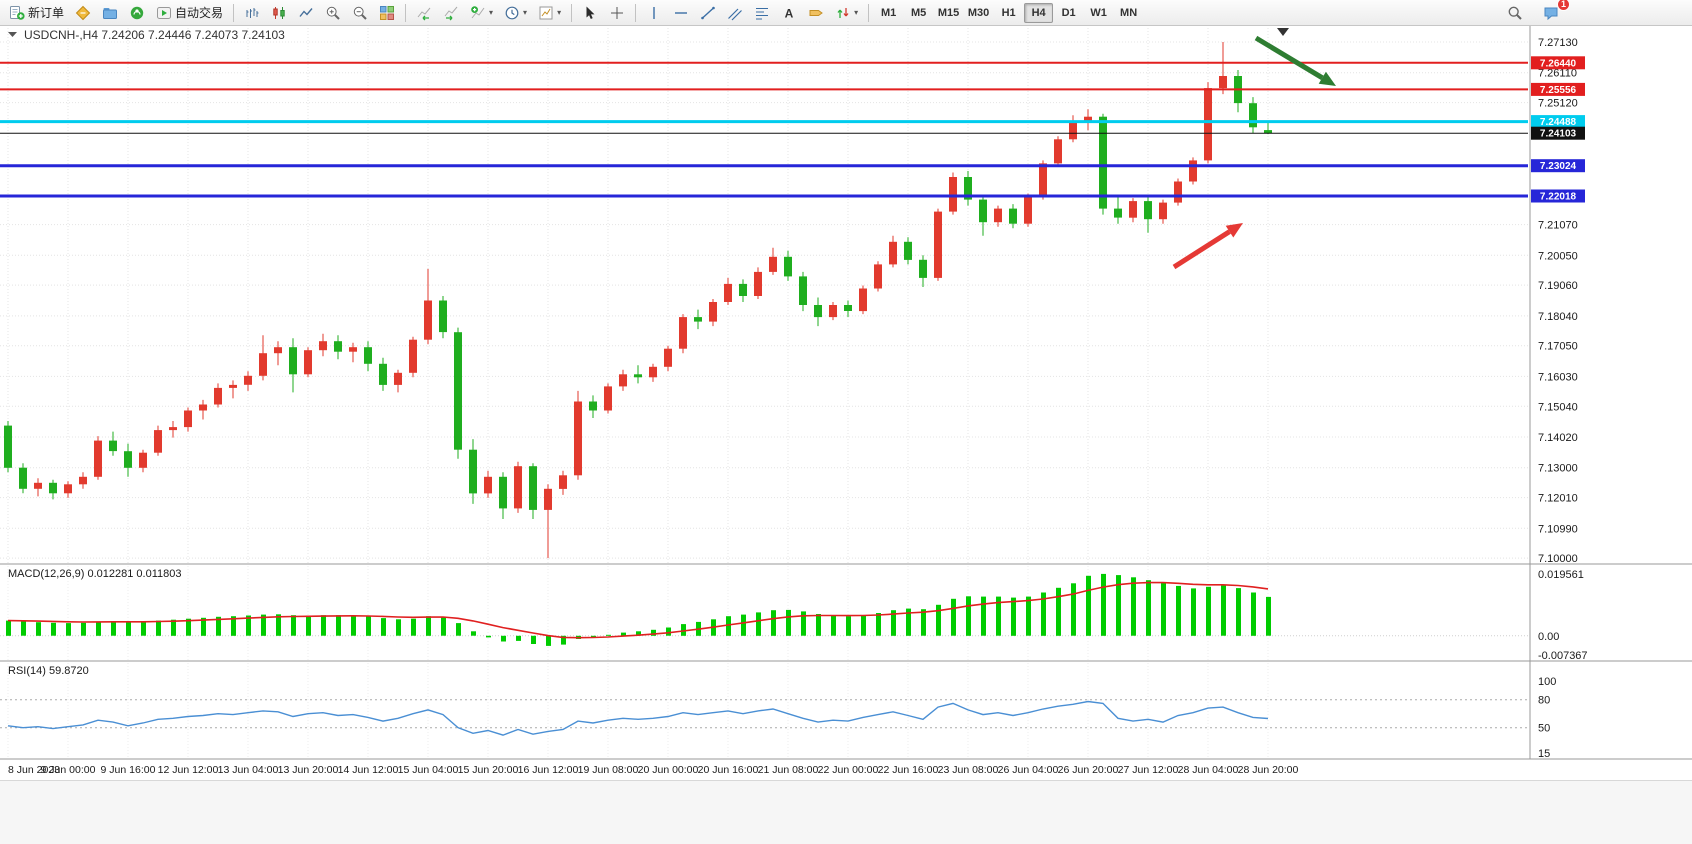 Image resolution: width=1692 pixels, height=844 pixels. I want to click on zoom-in-icon, so click(333, 13).